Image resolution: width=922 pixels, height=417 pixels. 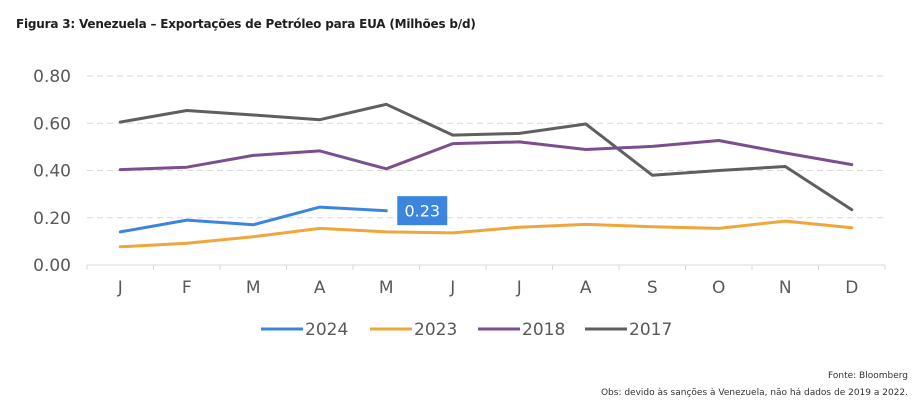 What do you see at coordinates (718, 288) in the screenshot?
I see `x-tick-label: O` at bounding box center [718, 288].